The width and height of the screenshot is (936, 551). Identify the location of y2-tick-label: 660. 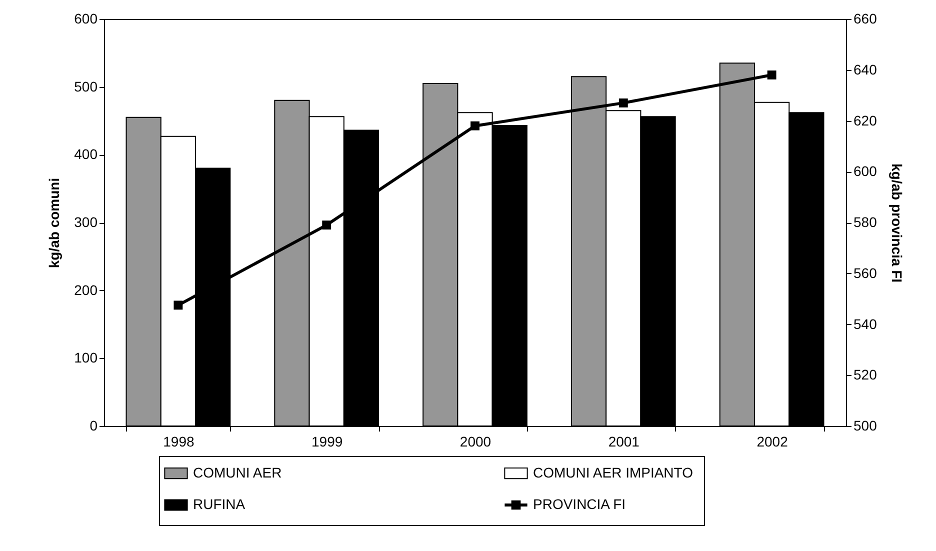
(866, 18).